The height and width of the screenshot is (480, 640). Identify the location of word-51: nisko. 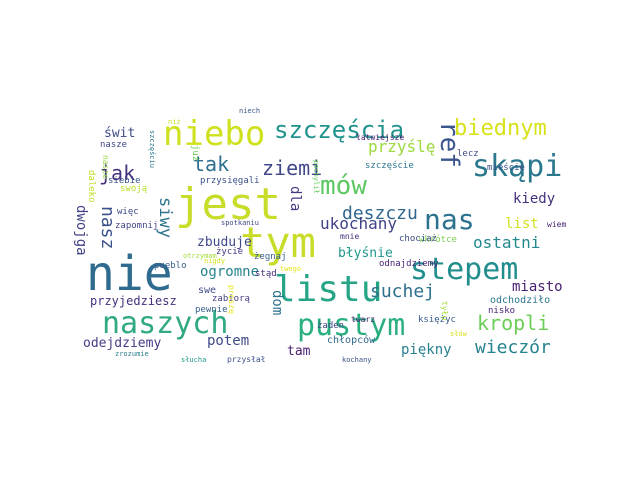
(502, 311).